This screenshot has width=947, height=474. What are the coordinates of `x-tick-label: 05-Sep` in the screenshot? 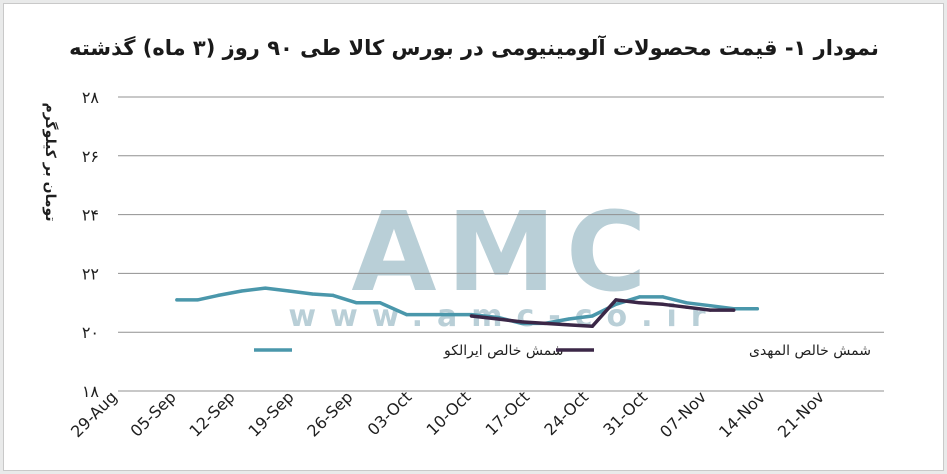 It's located at (153, 413).